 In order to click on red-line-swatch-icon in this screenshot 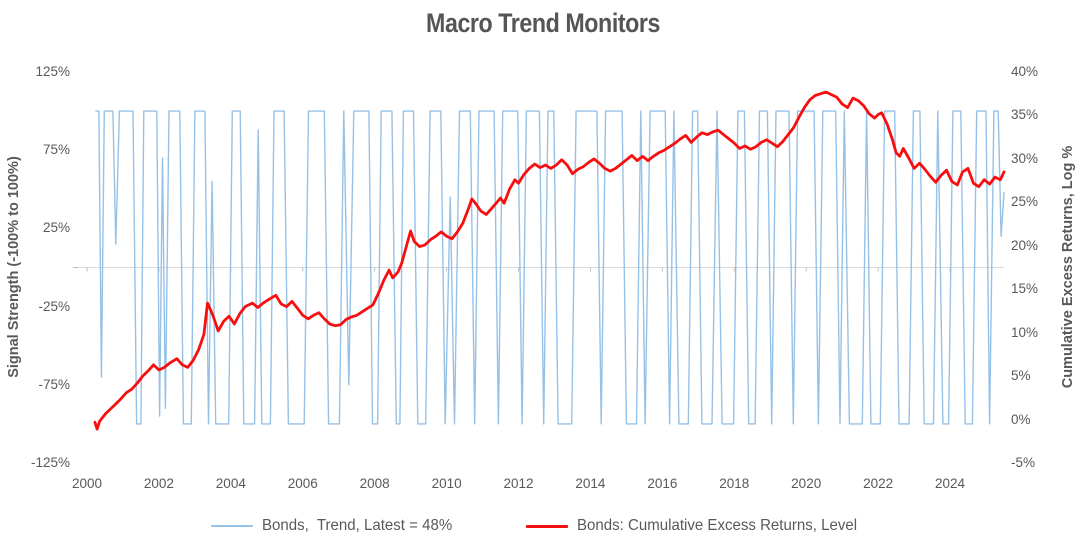, I will do `click(547, 526)`.